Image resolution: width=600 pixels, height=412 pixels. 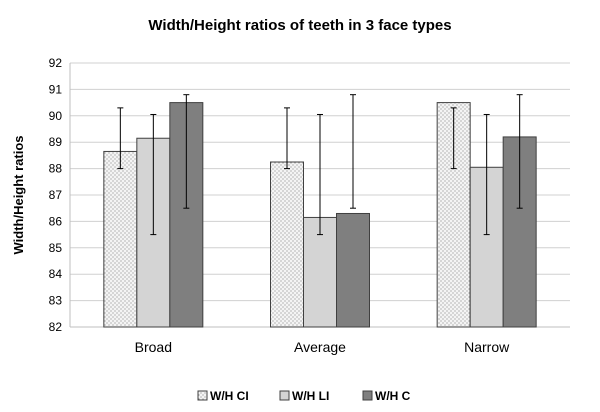 I want to click on legend-label: W/H CI, so click(x=229, y=396).